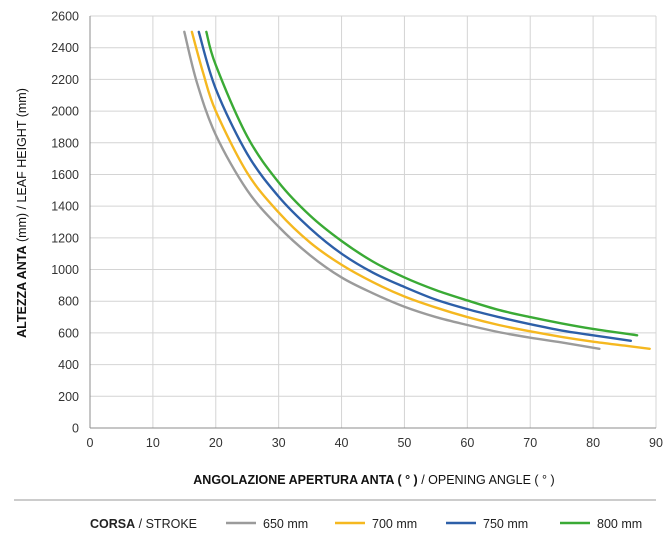 The width and height of the screenshot is (664, 536). I want to click on legend-label-650-mm: 650 mm, so click(285, 524).